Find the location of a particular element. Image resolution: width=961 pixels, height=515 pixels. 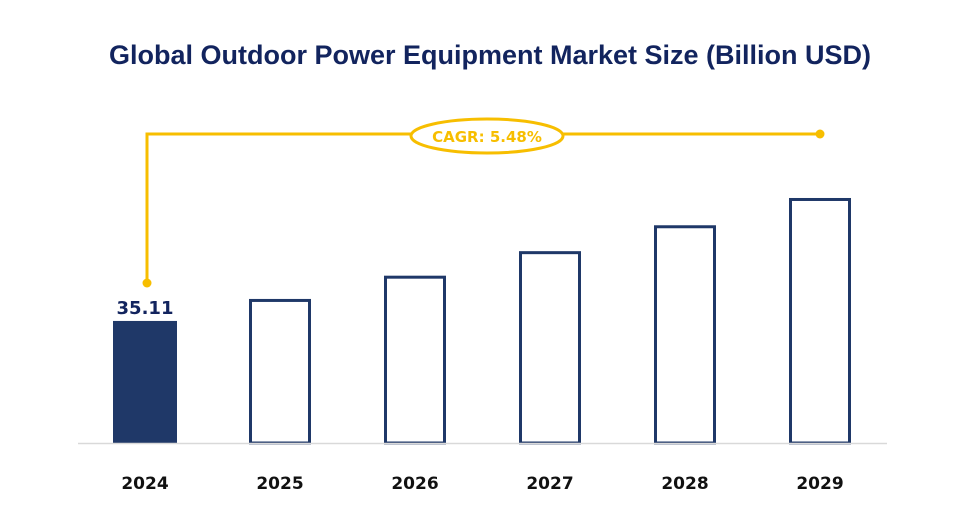

cagr-label: CAGR: 5.48% is located at coordinates (487, 137).